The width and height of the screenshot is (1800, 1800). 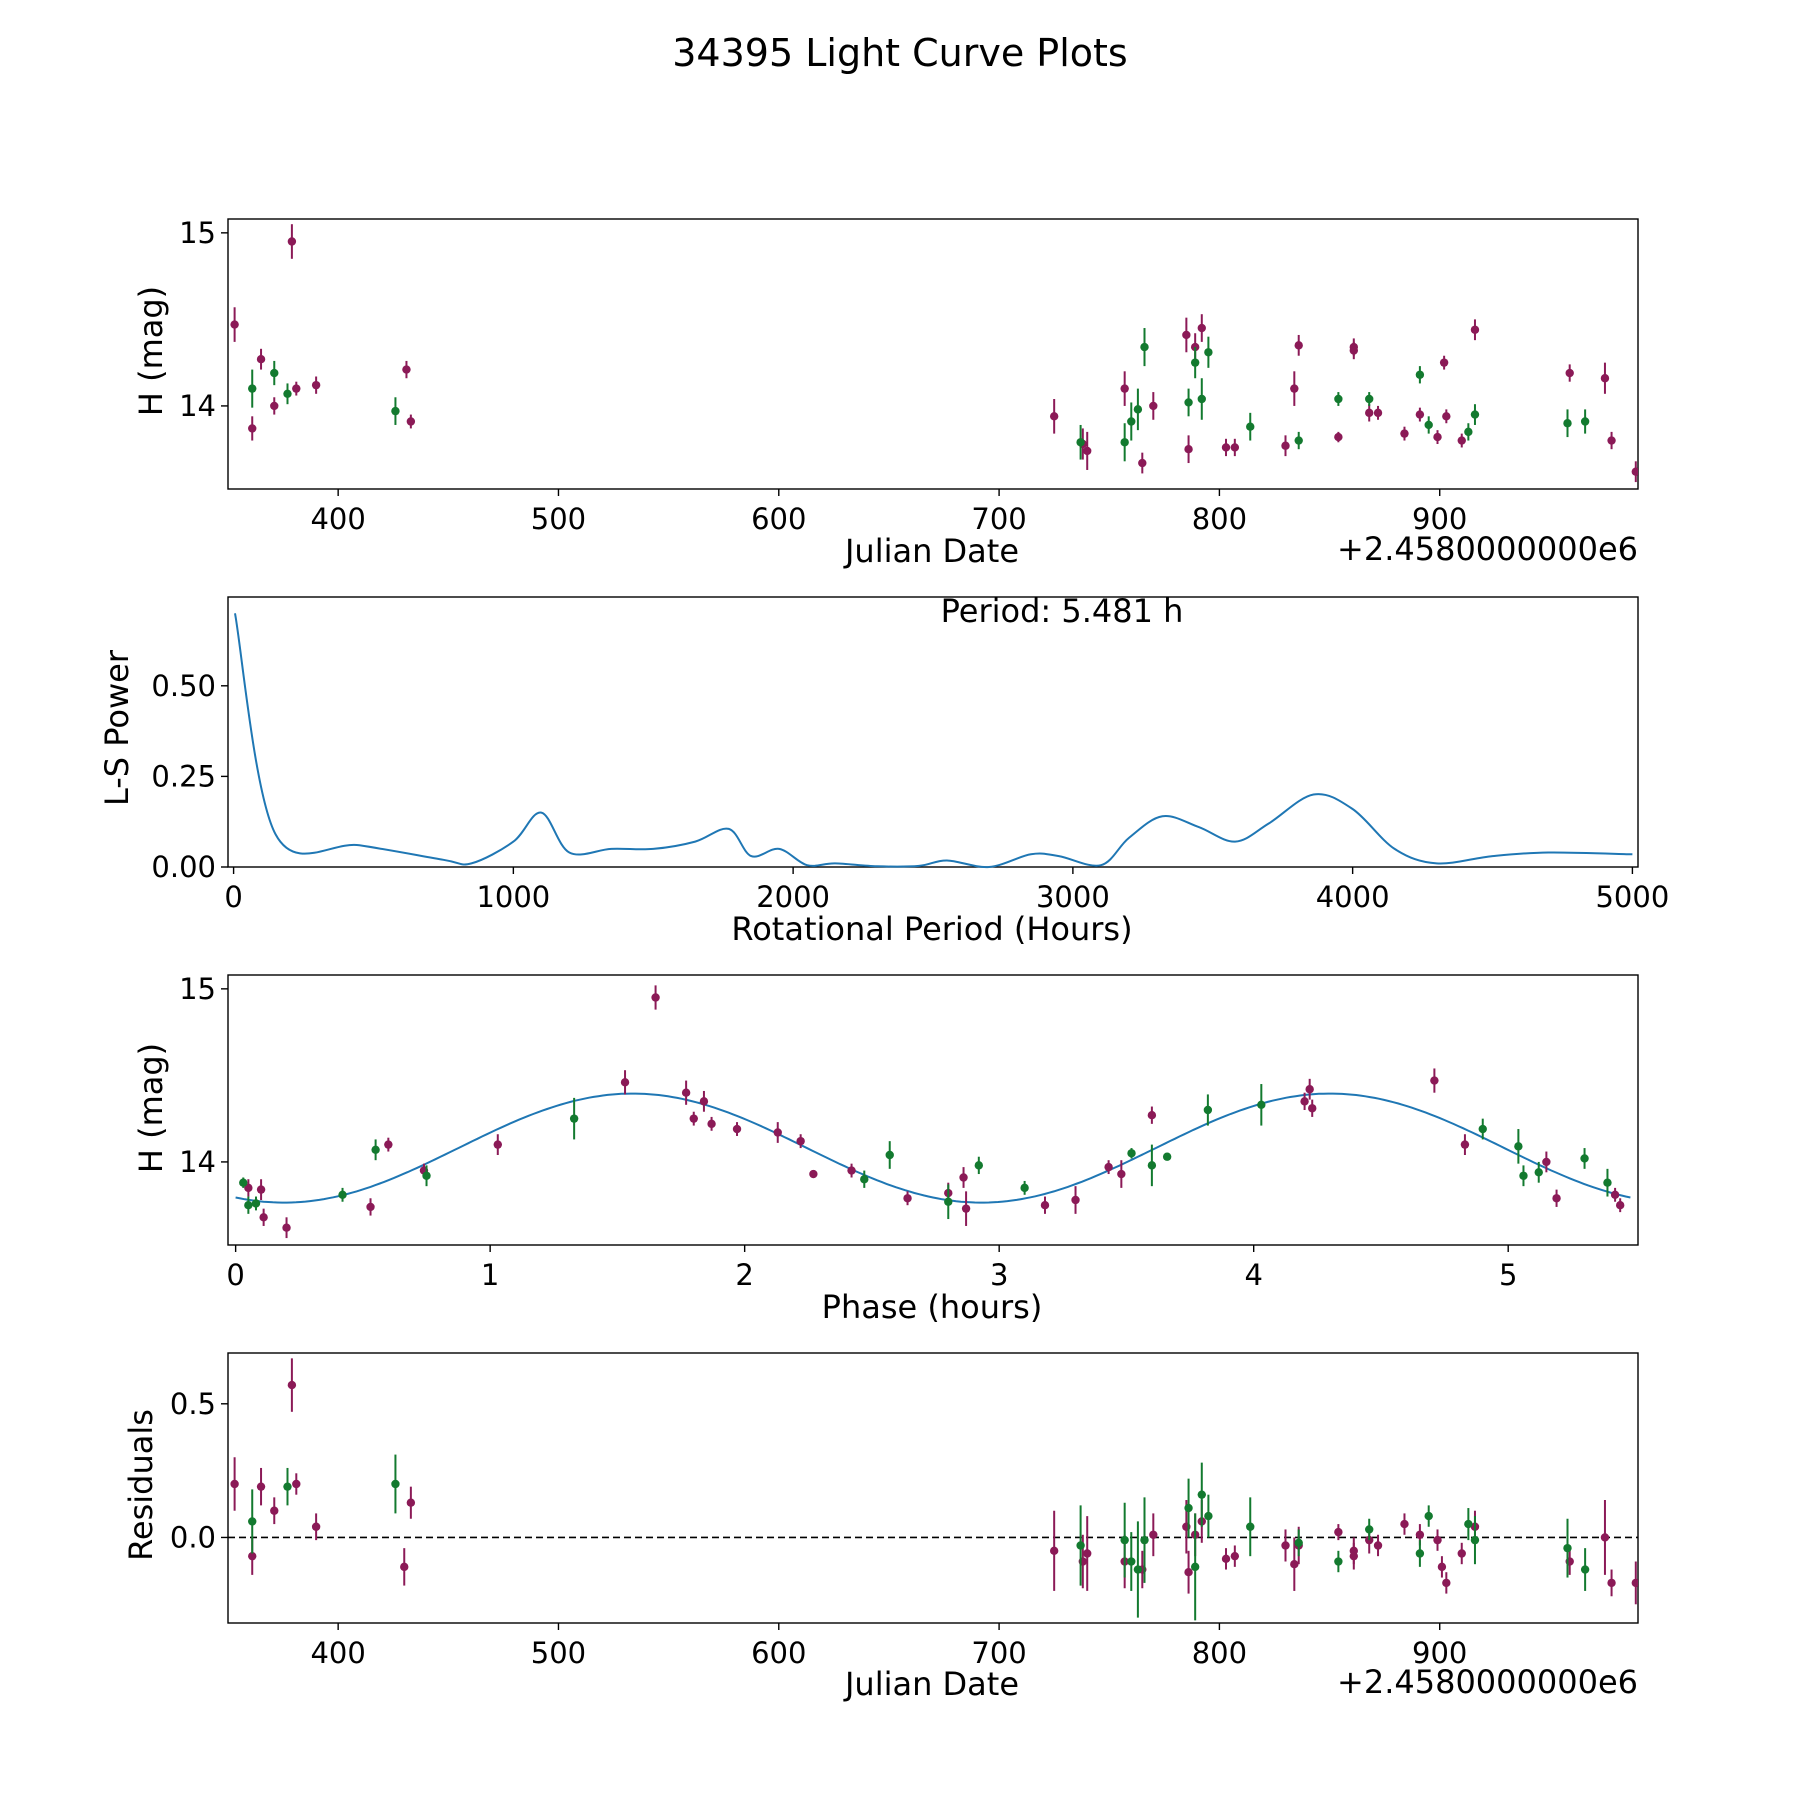 What do you see at coordinates (1439, 1653) in the screenshot?
I see `residuals-xtick-label: 900` at bounding box center [1439, 1653].